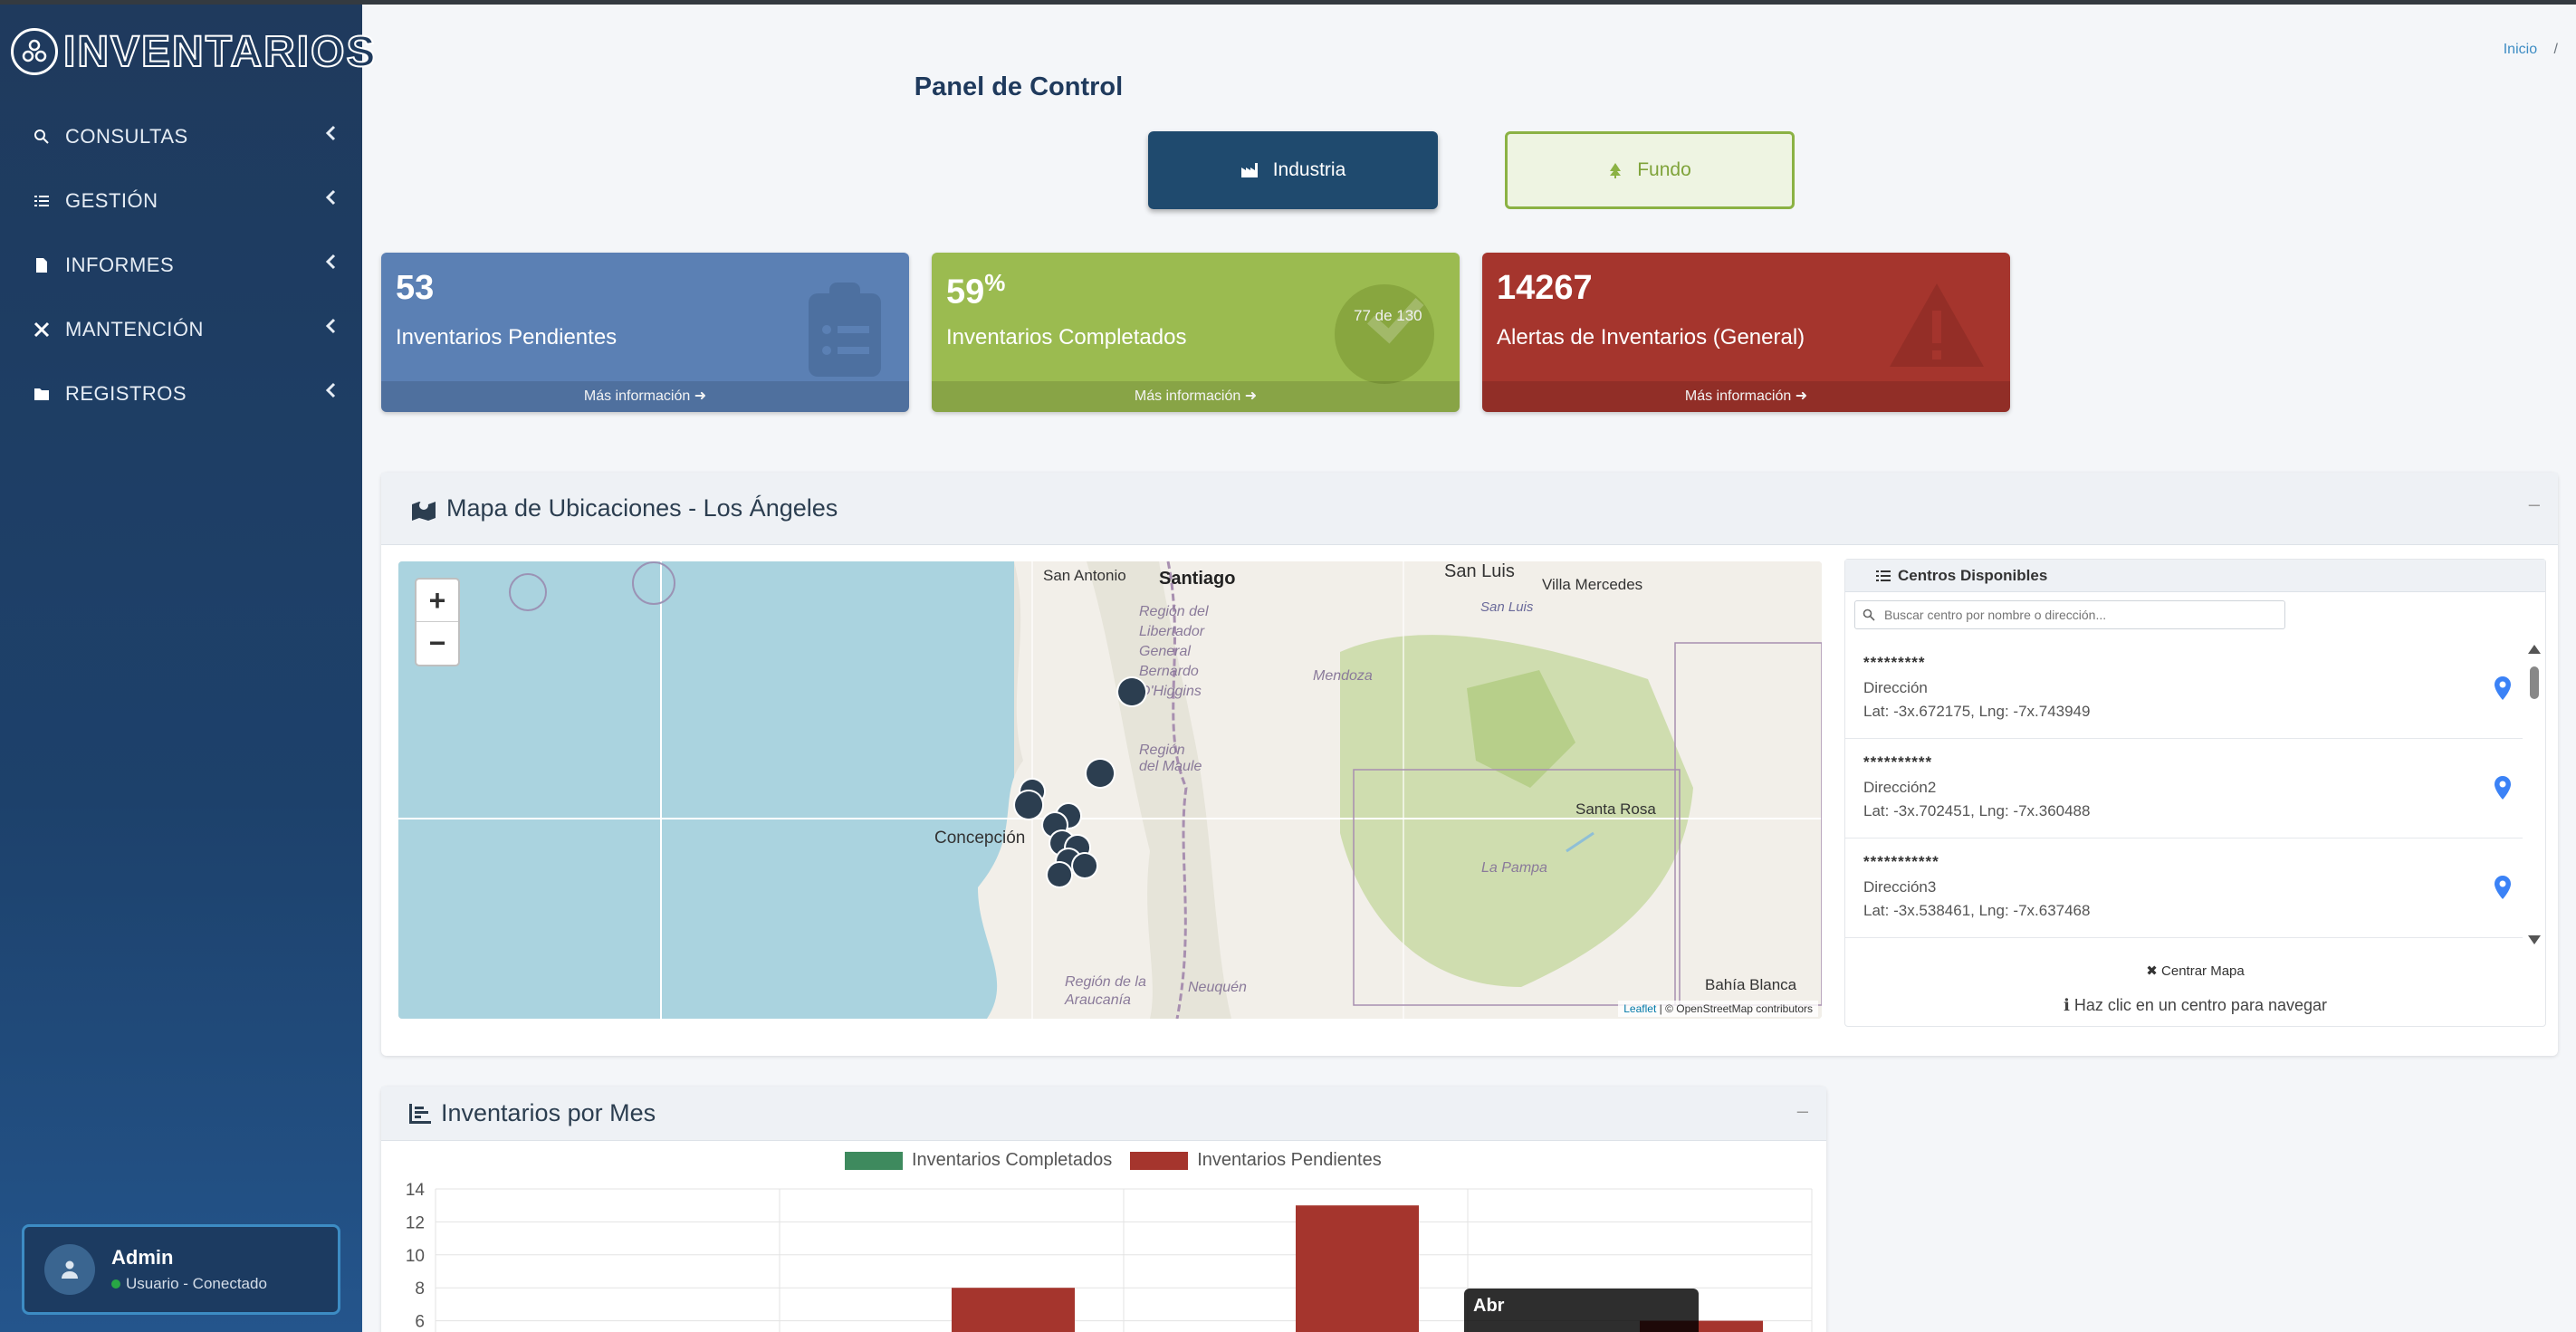 The image size is (2576, 1332). Describe the element at coordinates (34, 51) in the screenshot. I see `brand-logo-icon` at that location.